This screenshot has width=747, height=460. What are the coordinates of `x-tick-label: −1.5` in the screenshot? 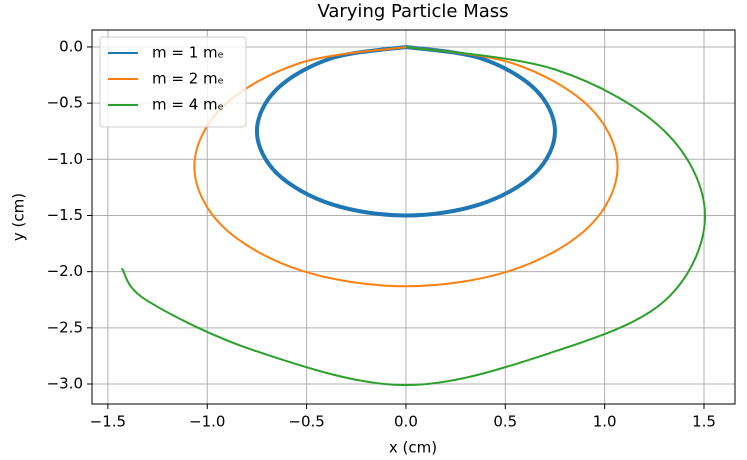 It's located at (108, 422).